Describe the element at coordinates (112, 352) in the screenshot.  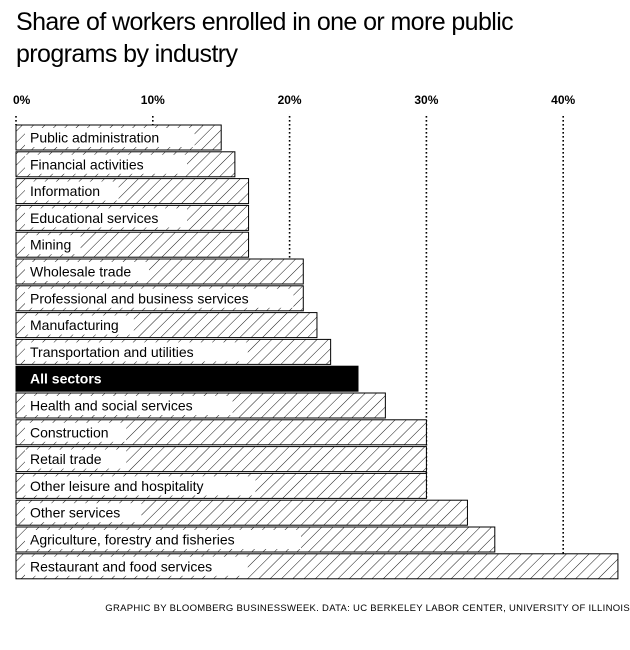
I see `bar-label: Transportation and utilities` at that location.